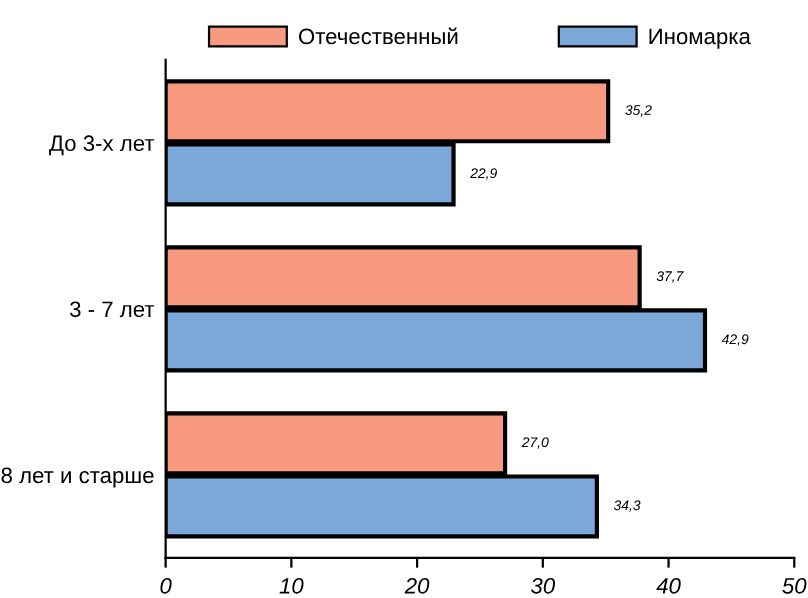 The image size is (808, 598). What do you see at coordinates (112, 309) in the screenshot?
I see `y-tick-label: 3 - 7 лет` at bounding box center [112, 309].